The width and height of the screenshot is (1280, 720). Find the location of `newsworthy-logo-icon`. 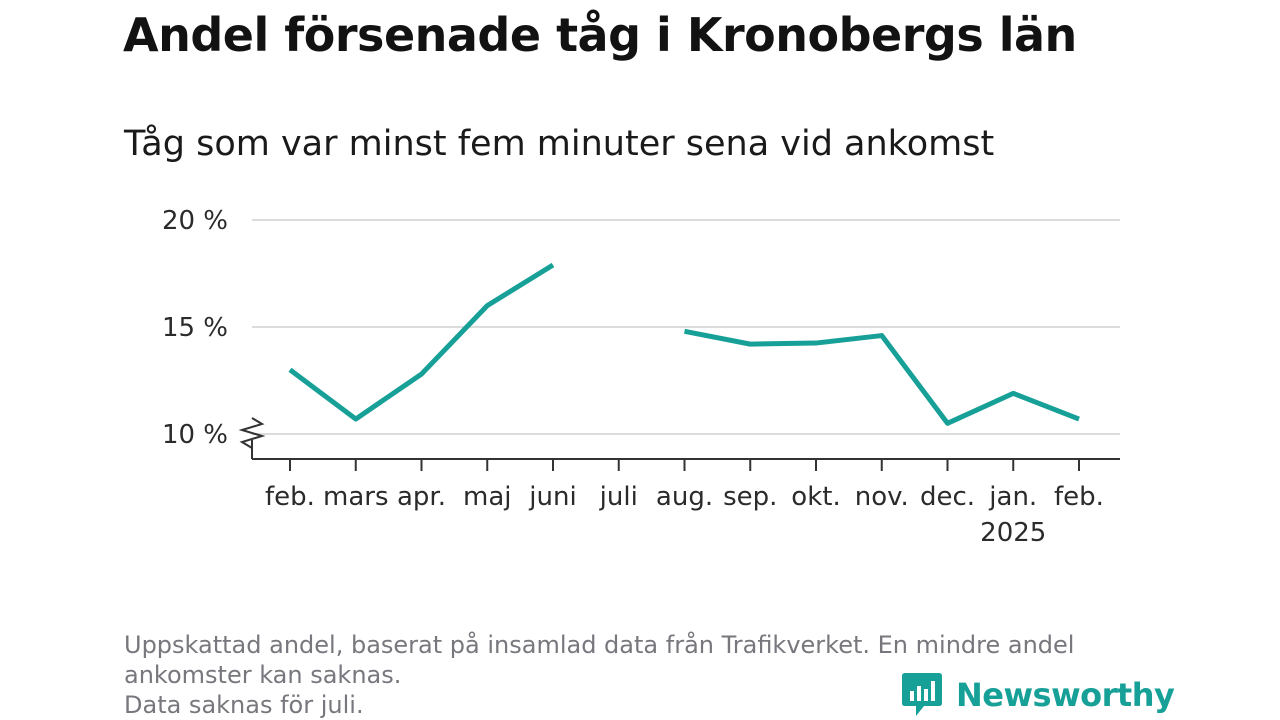

newsworthy-logo-icon is located at coordinates (922, 694).